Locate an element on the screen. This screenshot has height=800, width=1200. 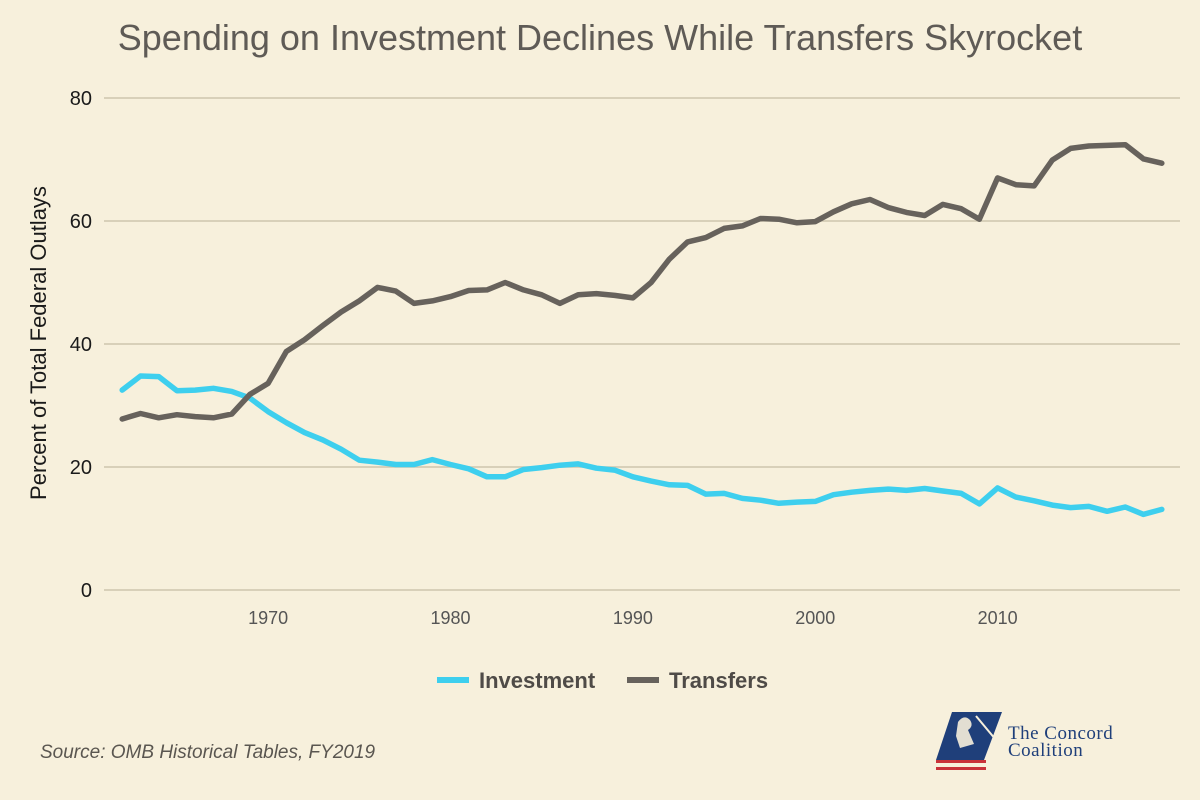
minuteman-emblem-icon is located at coordinates (969, 741).